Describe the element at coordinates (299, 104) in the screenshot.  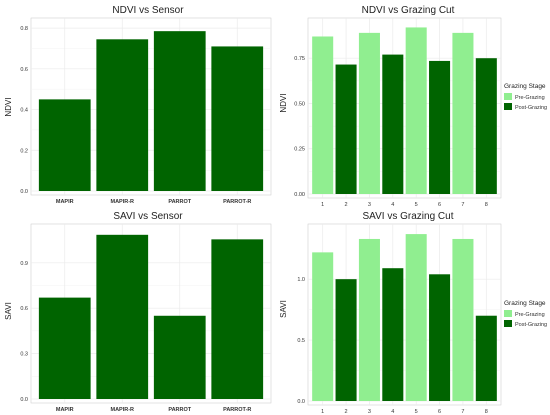
I see `y-tick-label: 0.50` at that location.